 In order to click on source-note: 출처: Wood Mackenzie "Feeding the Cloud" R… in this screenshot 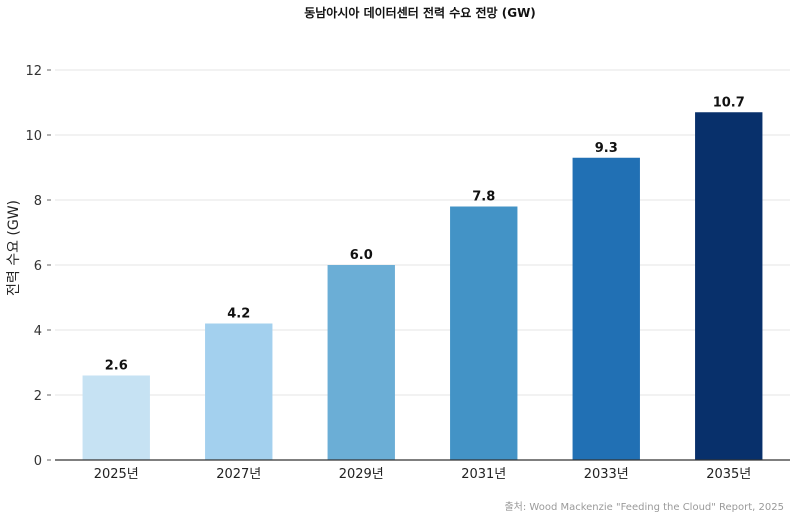, I will do `click(644, 507)`.